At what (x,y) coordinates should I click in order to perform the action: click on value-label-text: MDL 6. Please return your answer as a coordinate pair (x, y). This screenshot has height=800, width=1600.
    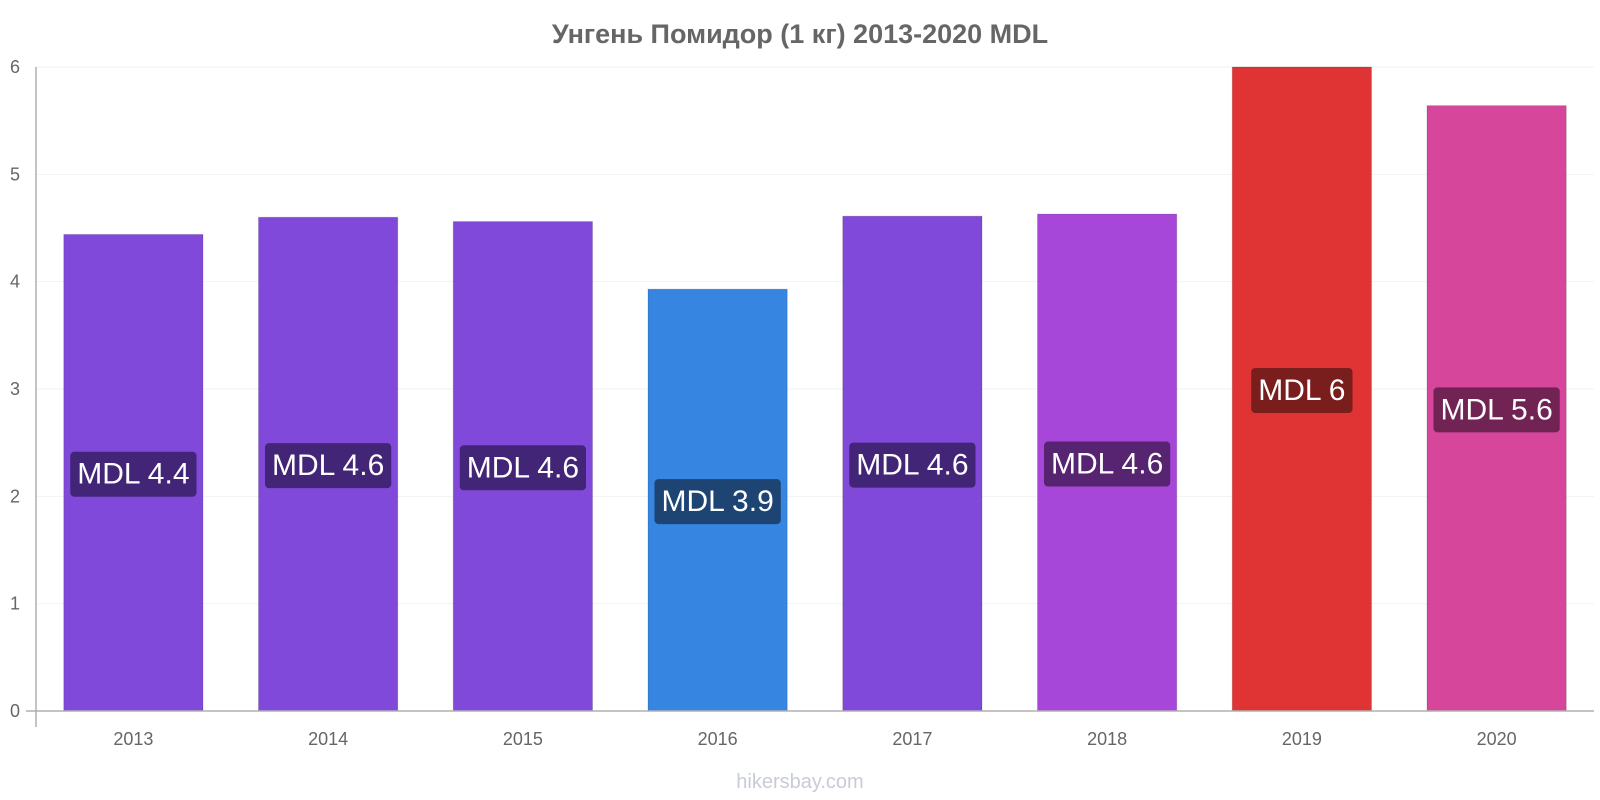
    Looking at the image, I should click on (1301, 390).